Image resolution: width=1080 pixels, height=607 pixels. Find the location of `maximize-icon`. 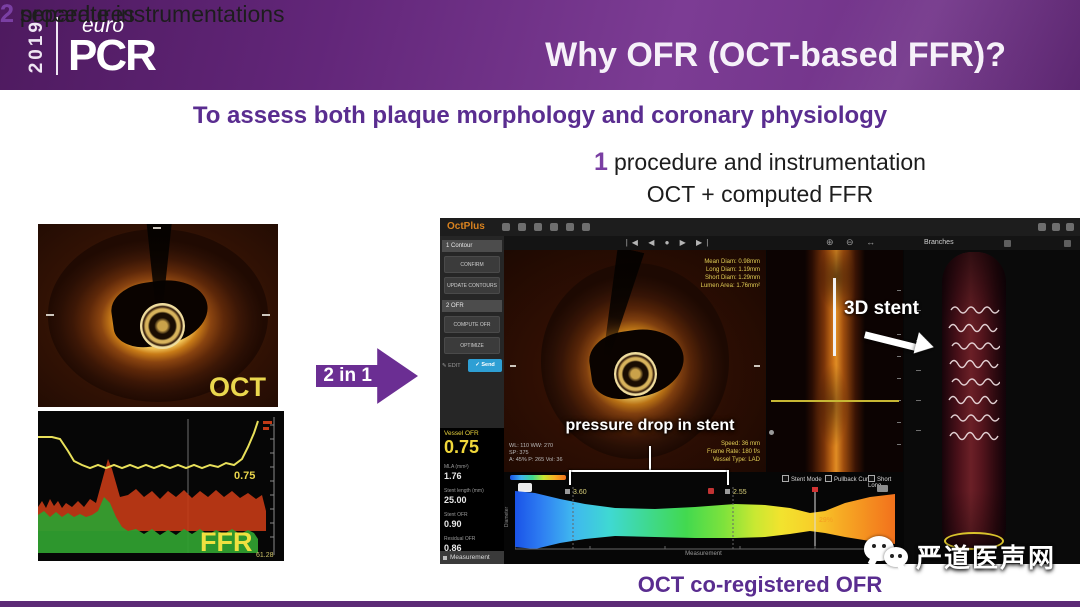

maximize-icon is located at coordinates (1056, 227).